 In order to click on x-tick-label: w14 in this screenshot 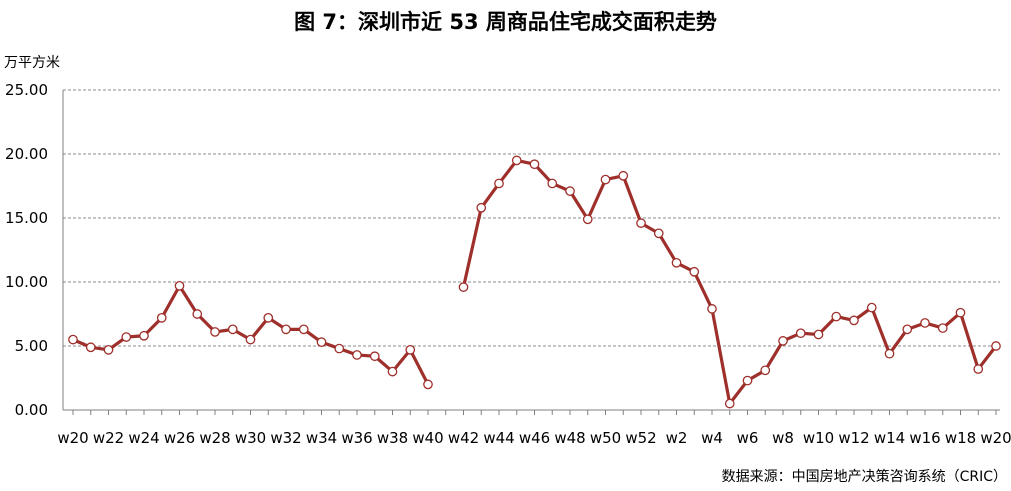, I will do `click(889, 438)`.